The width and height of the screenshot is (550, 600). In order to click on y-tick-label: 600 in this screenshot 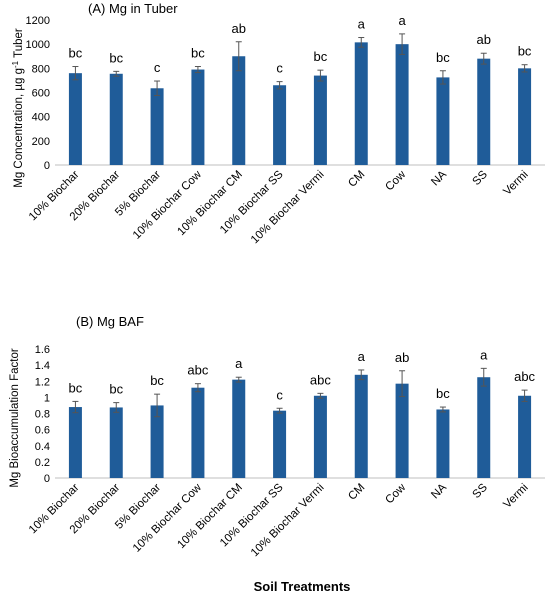, I will do `click(41, 94)`.